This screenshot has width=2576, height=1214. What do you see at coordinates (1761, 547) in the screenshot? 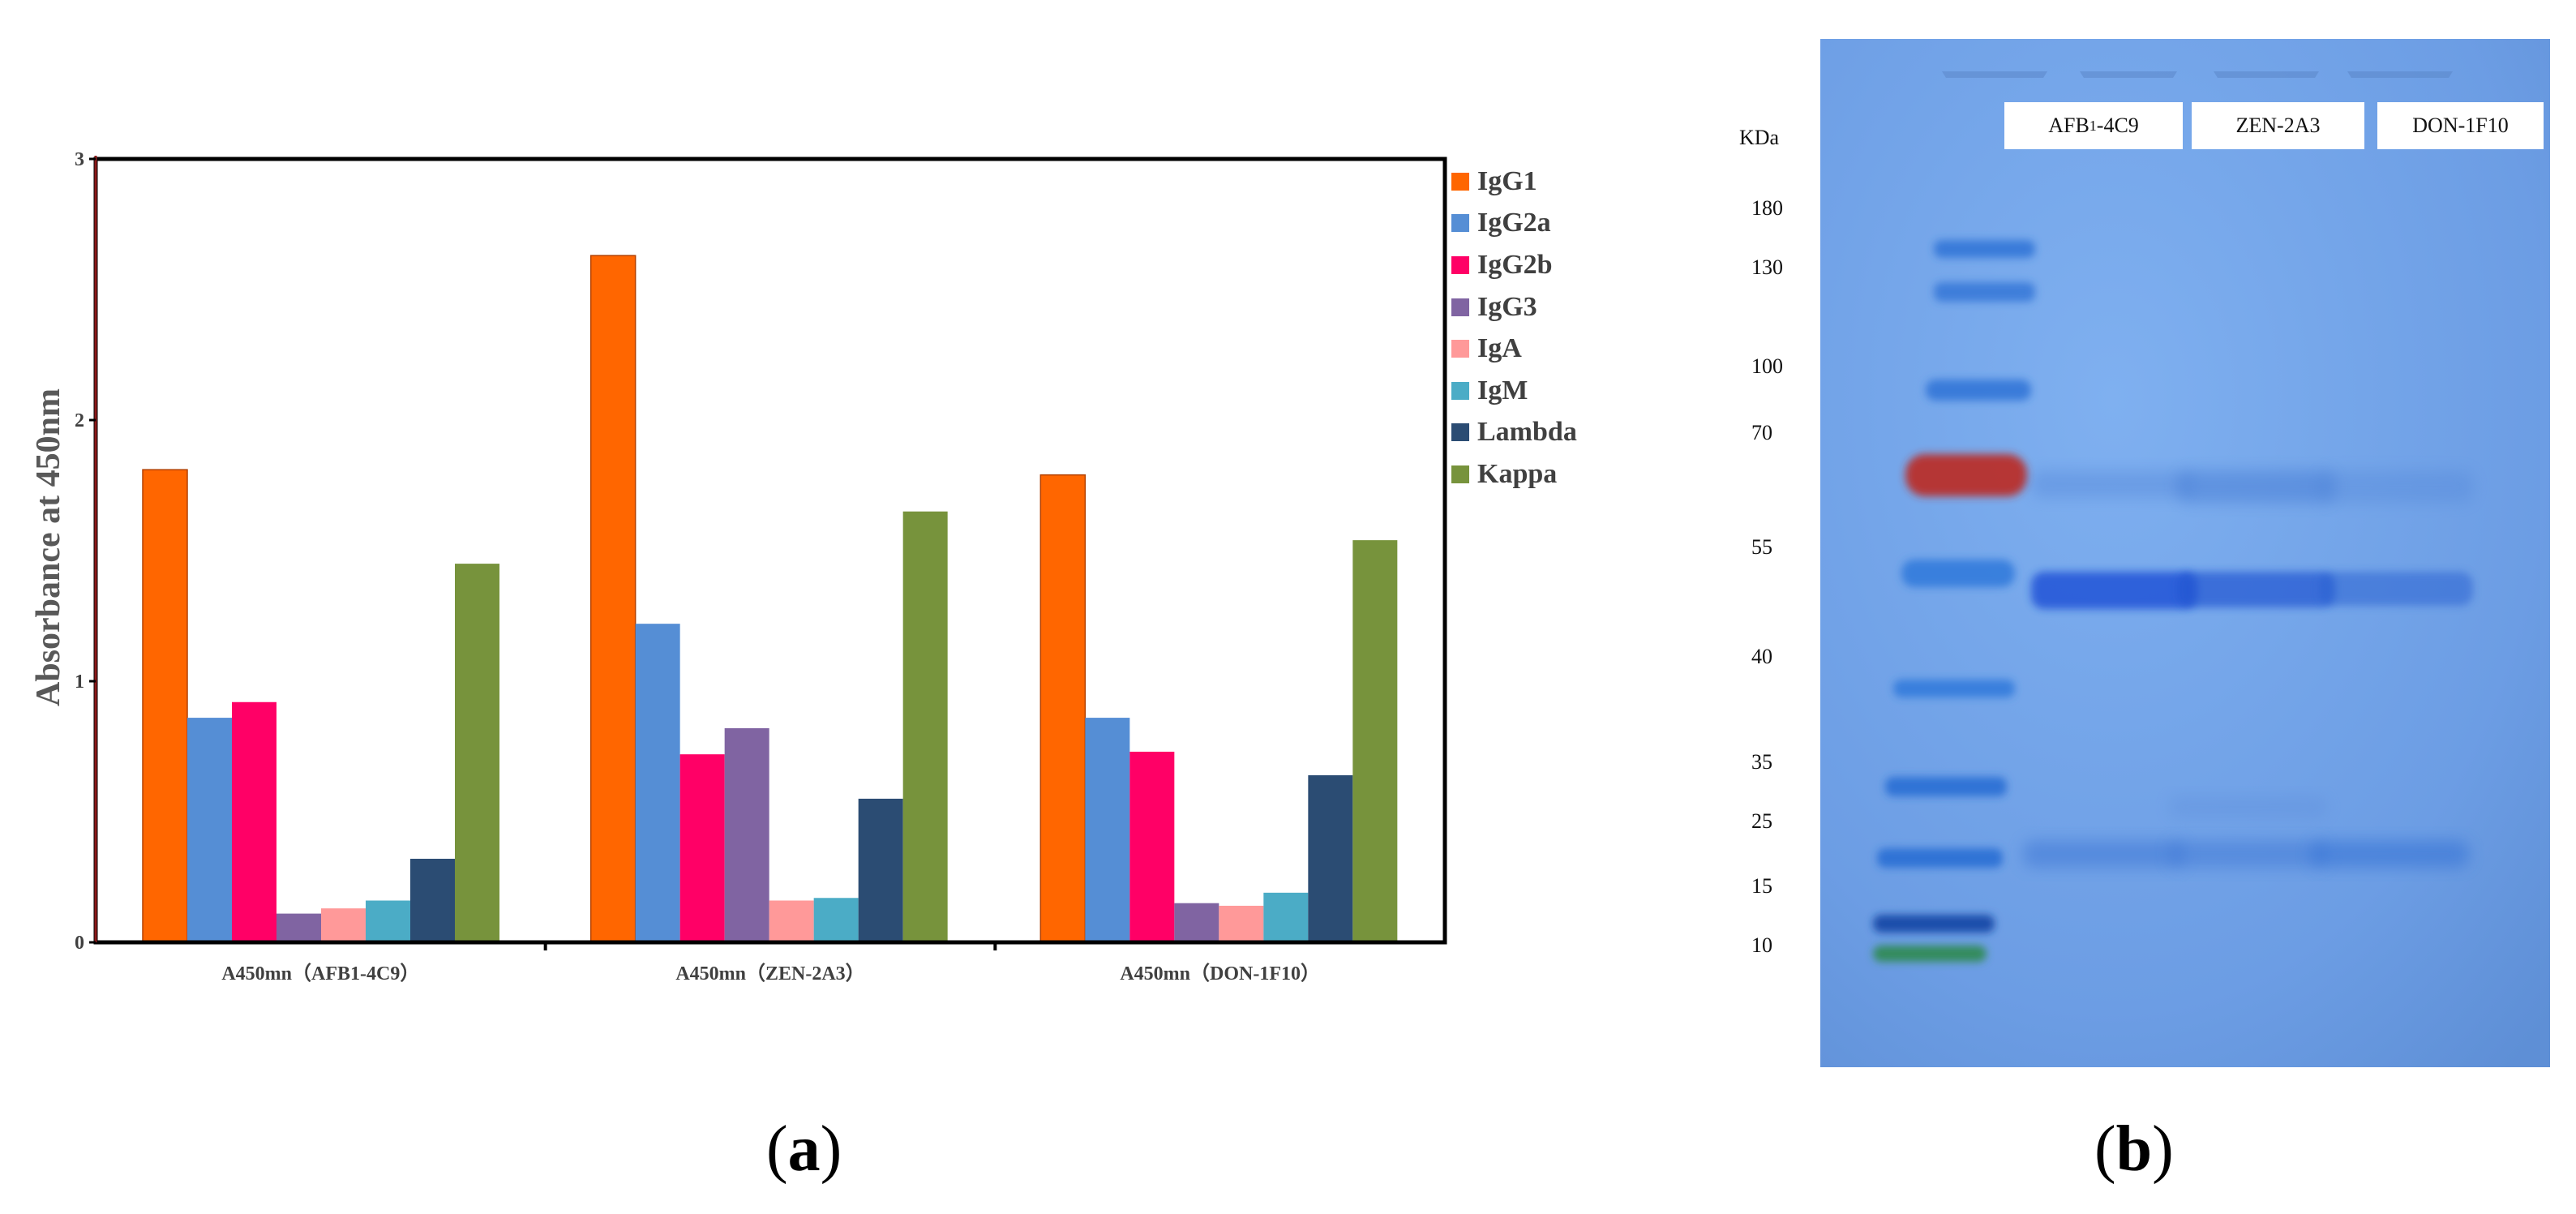
I see `gel-marker-55: 55` at bounding box center [1761, 547].